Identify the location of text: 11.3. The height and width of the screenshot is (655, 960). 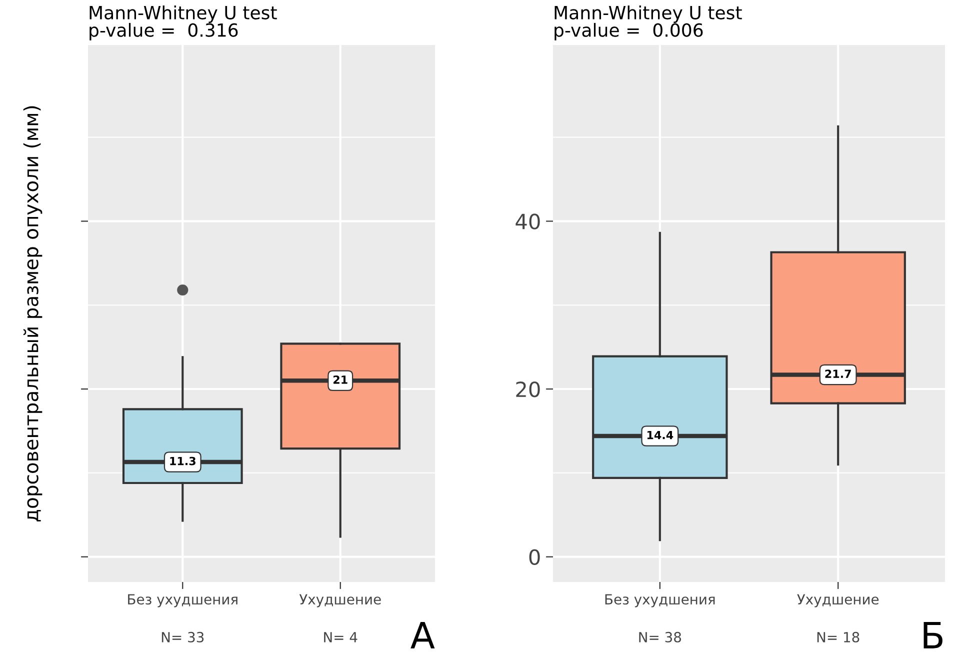
(183, 461).